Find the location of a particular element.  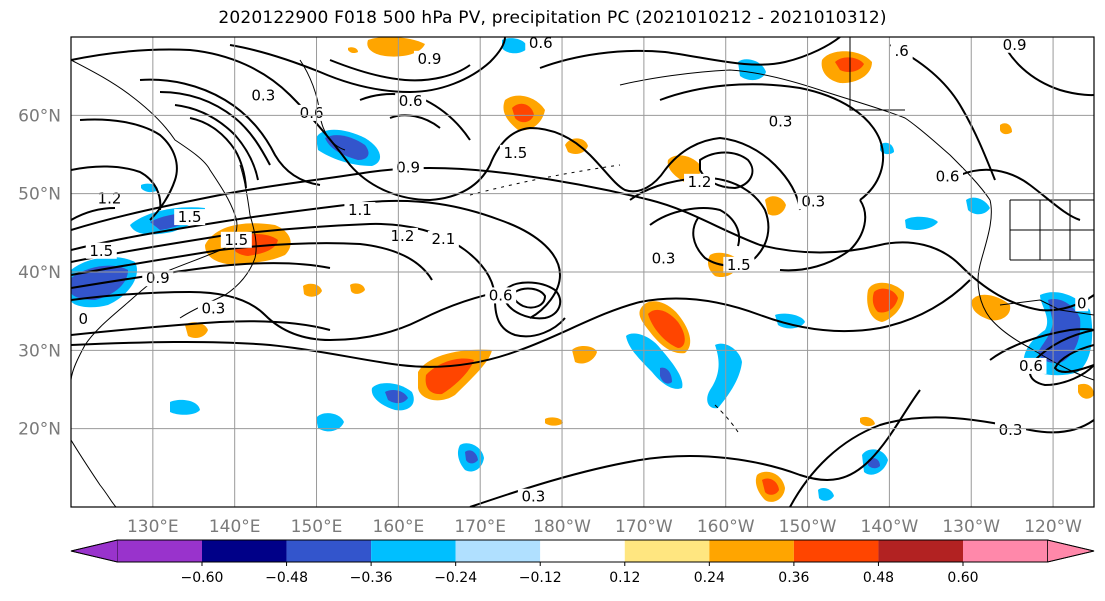

colorbar-extend-low is located at coordinates (94, 551).